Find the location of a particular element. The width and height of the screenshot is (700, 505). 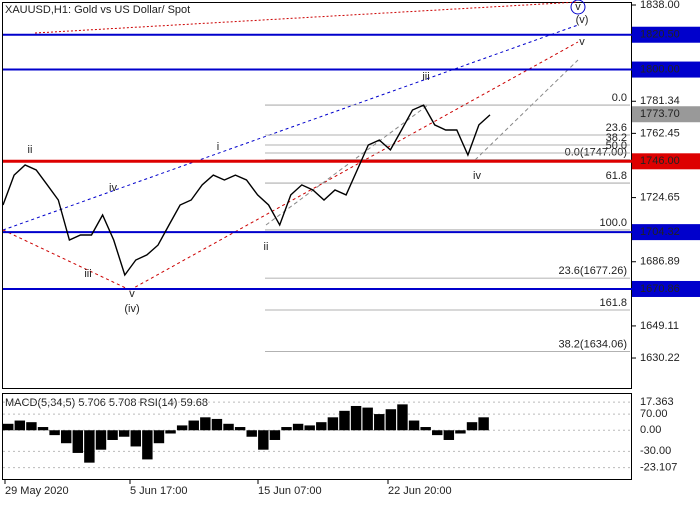

wave-circle is located at coordinates (578, 7).